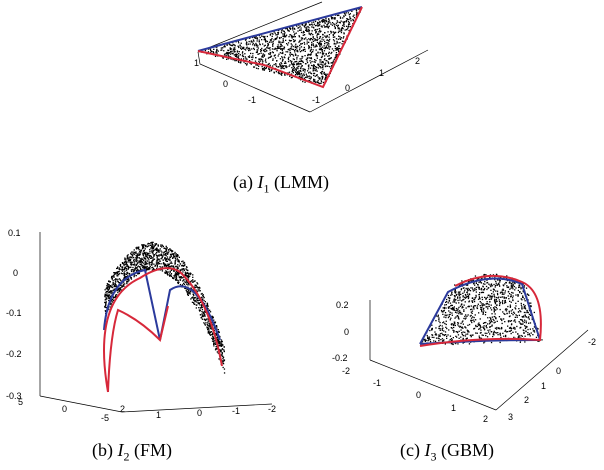 The height and width of the screenshot is (470, 604). I want to click on panel-a-points, so click(281, 47).